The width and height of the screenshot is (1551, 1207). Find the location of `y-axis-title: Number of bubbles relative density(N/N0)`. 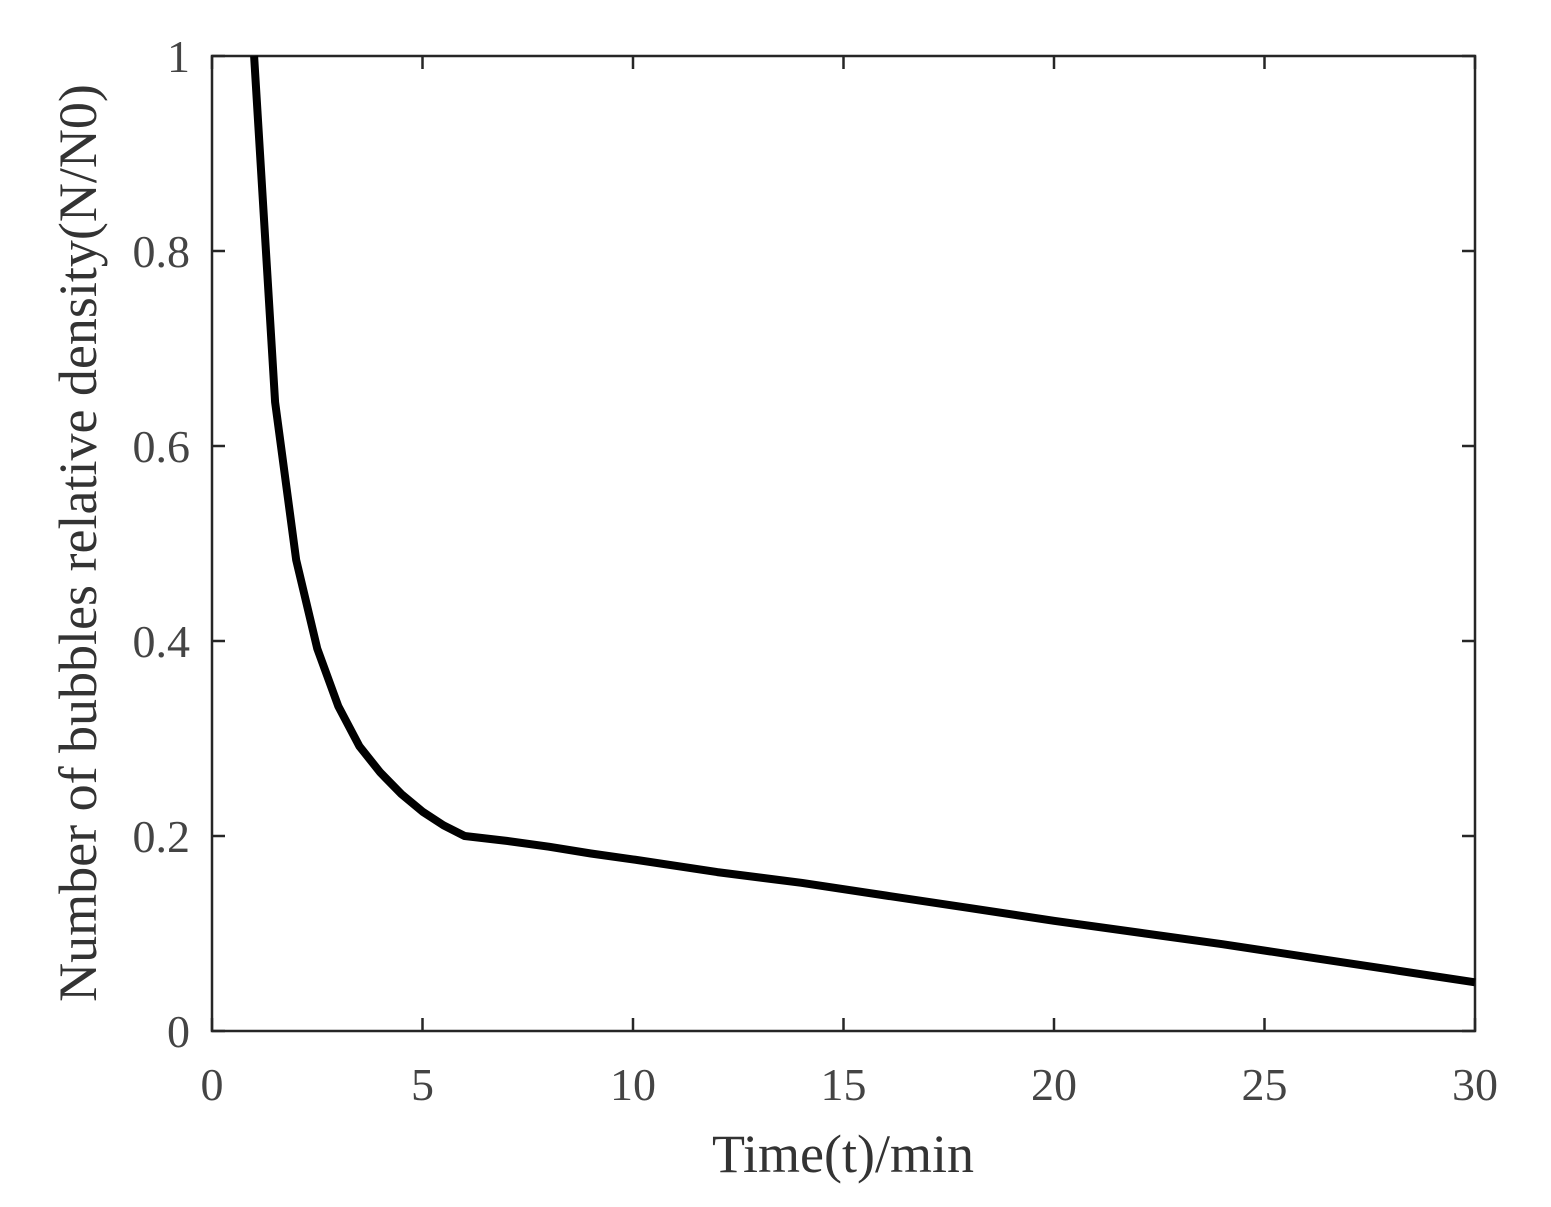

y-axis-title: Number of bubbles relative density(N/N0) is located at coordinates (78, 543).